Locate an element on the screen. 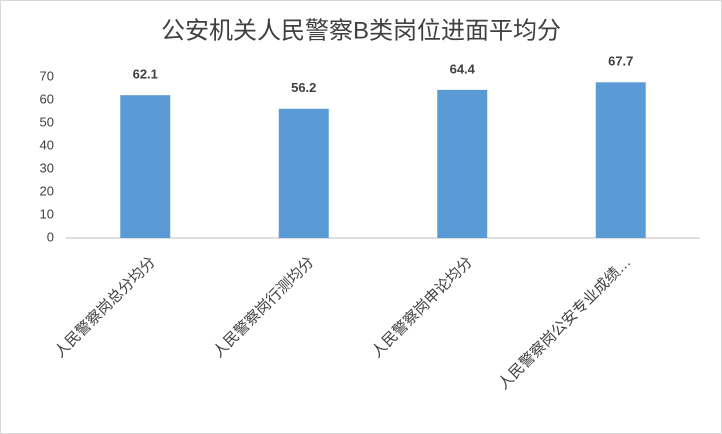 This screenshot has width=722, height=434. y-tick-label: 40 is located at coordinates (47, 144).